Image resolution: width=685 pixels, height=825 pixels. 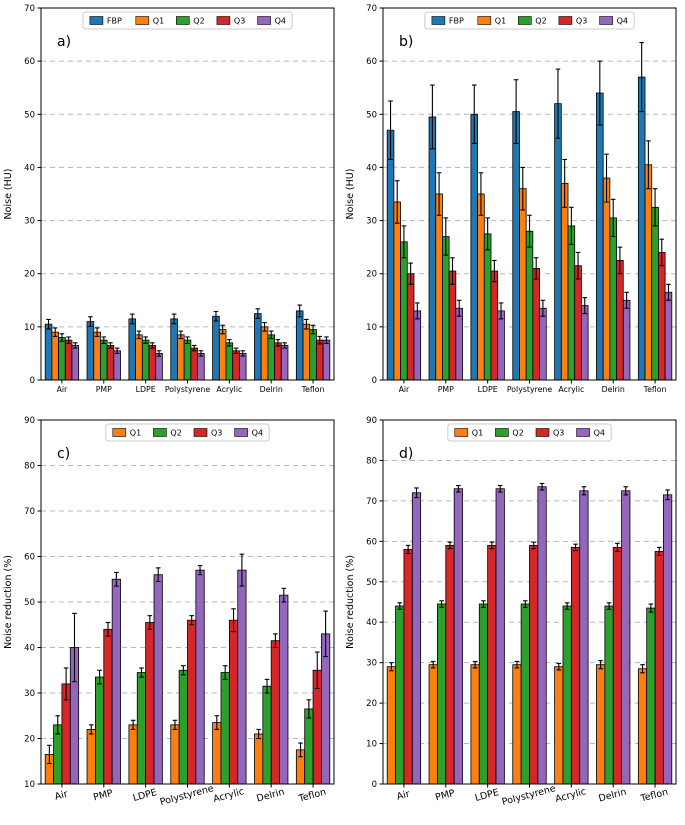 What do you see at coordinates (320, 360) in the screenshot?
I see `bar-Q3-Teflon` at bounding box center [320, 360].